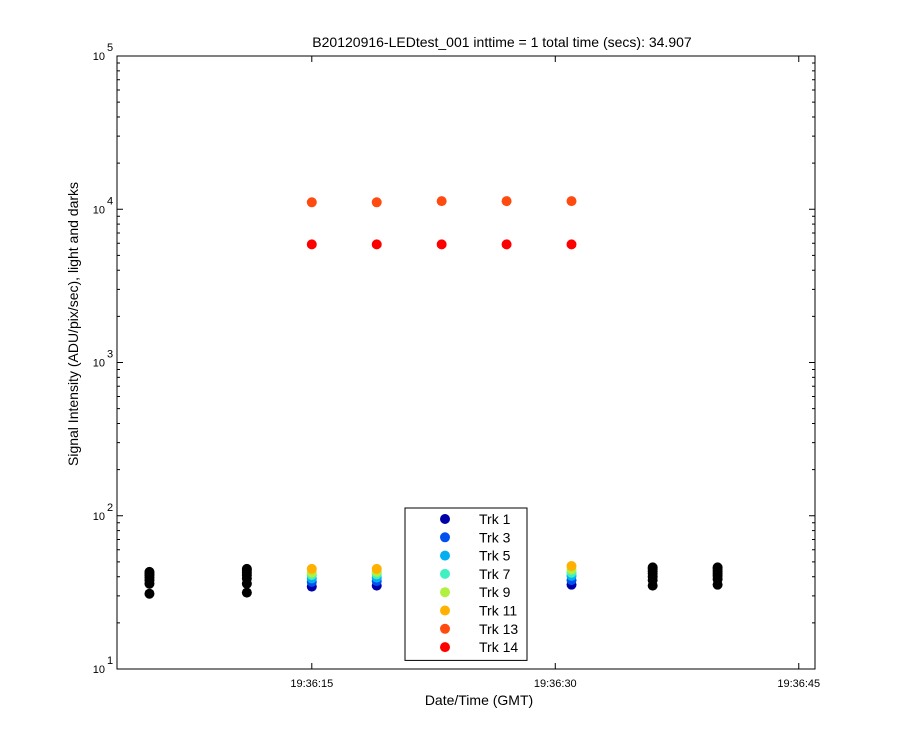 Image resolution: width=900 pixels, height=750 pixels. I want to click on legend-label: Trk 9, so click(495, 592).